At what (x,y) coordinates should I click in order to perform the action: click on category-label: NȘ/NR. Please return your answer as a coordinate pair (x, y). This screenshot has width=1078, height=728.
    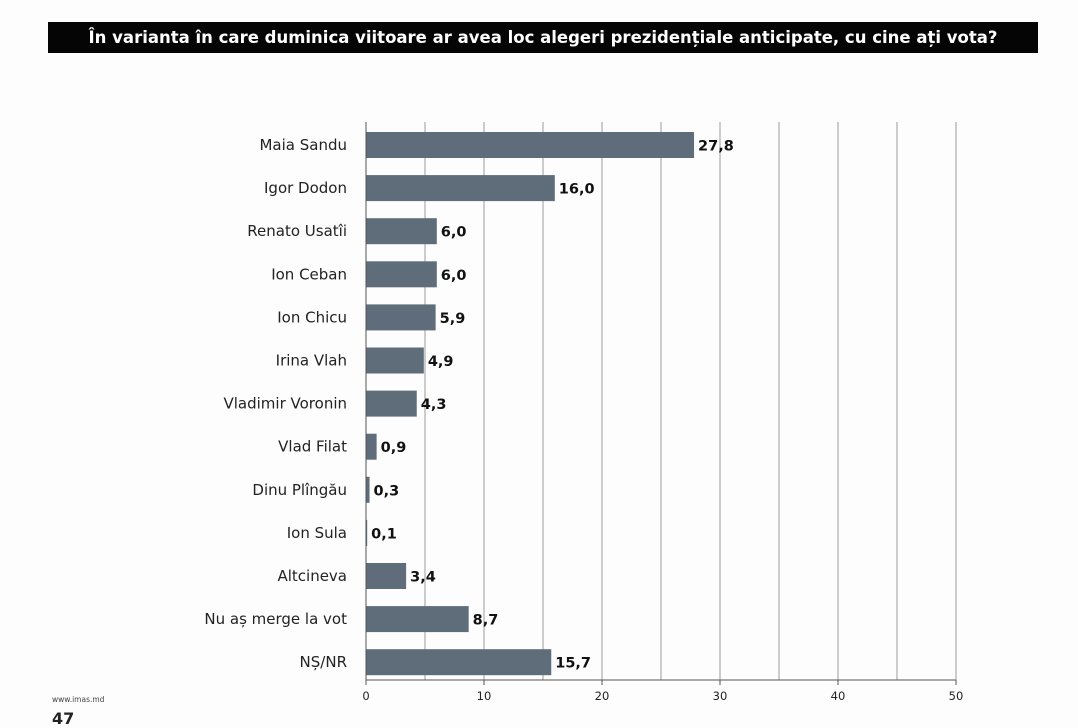
    Looking at the image, I should click on (323, 662).